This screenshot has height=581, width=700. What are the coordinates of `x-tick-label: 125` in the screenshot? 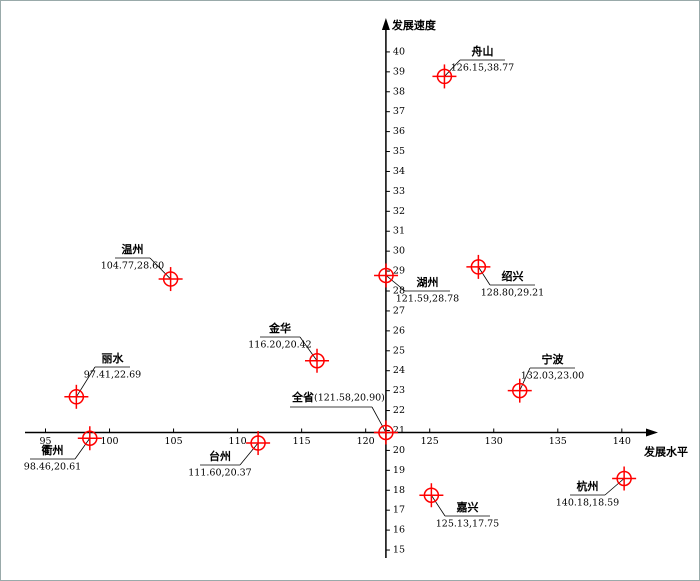 It's located at (430, 441).